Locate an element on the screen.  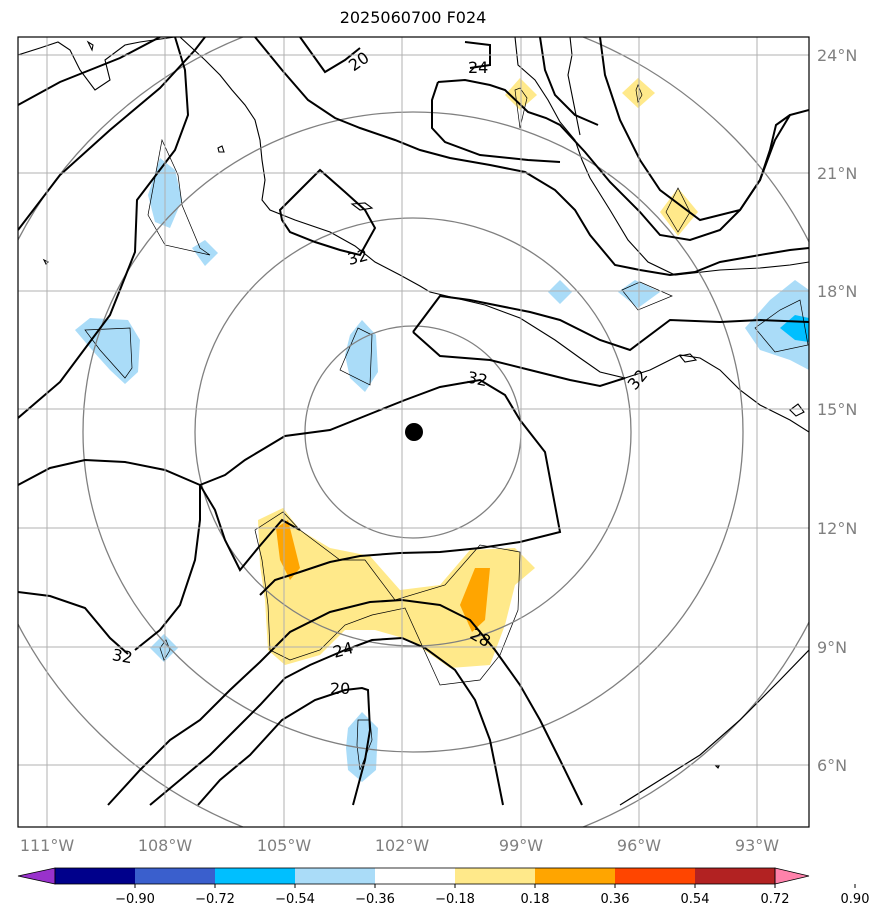
lon-tick-label: 102°W is located at coordinates (402, 845).